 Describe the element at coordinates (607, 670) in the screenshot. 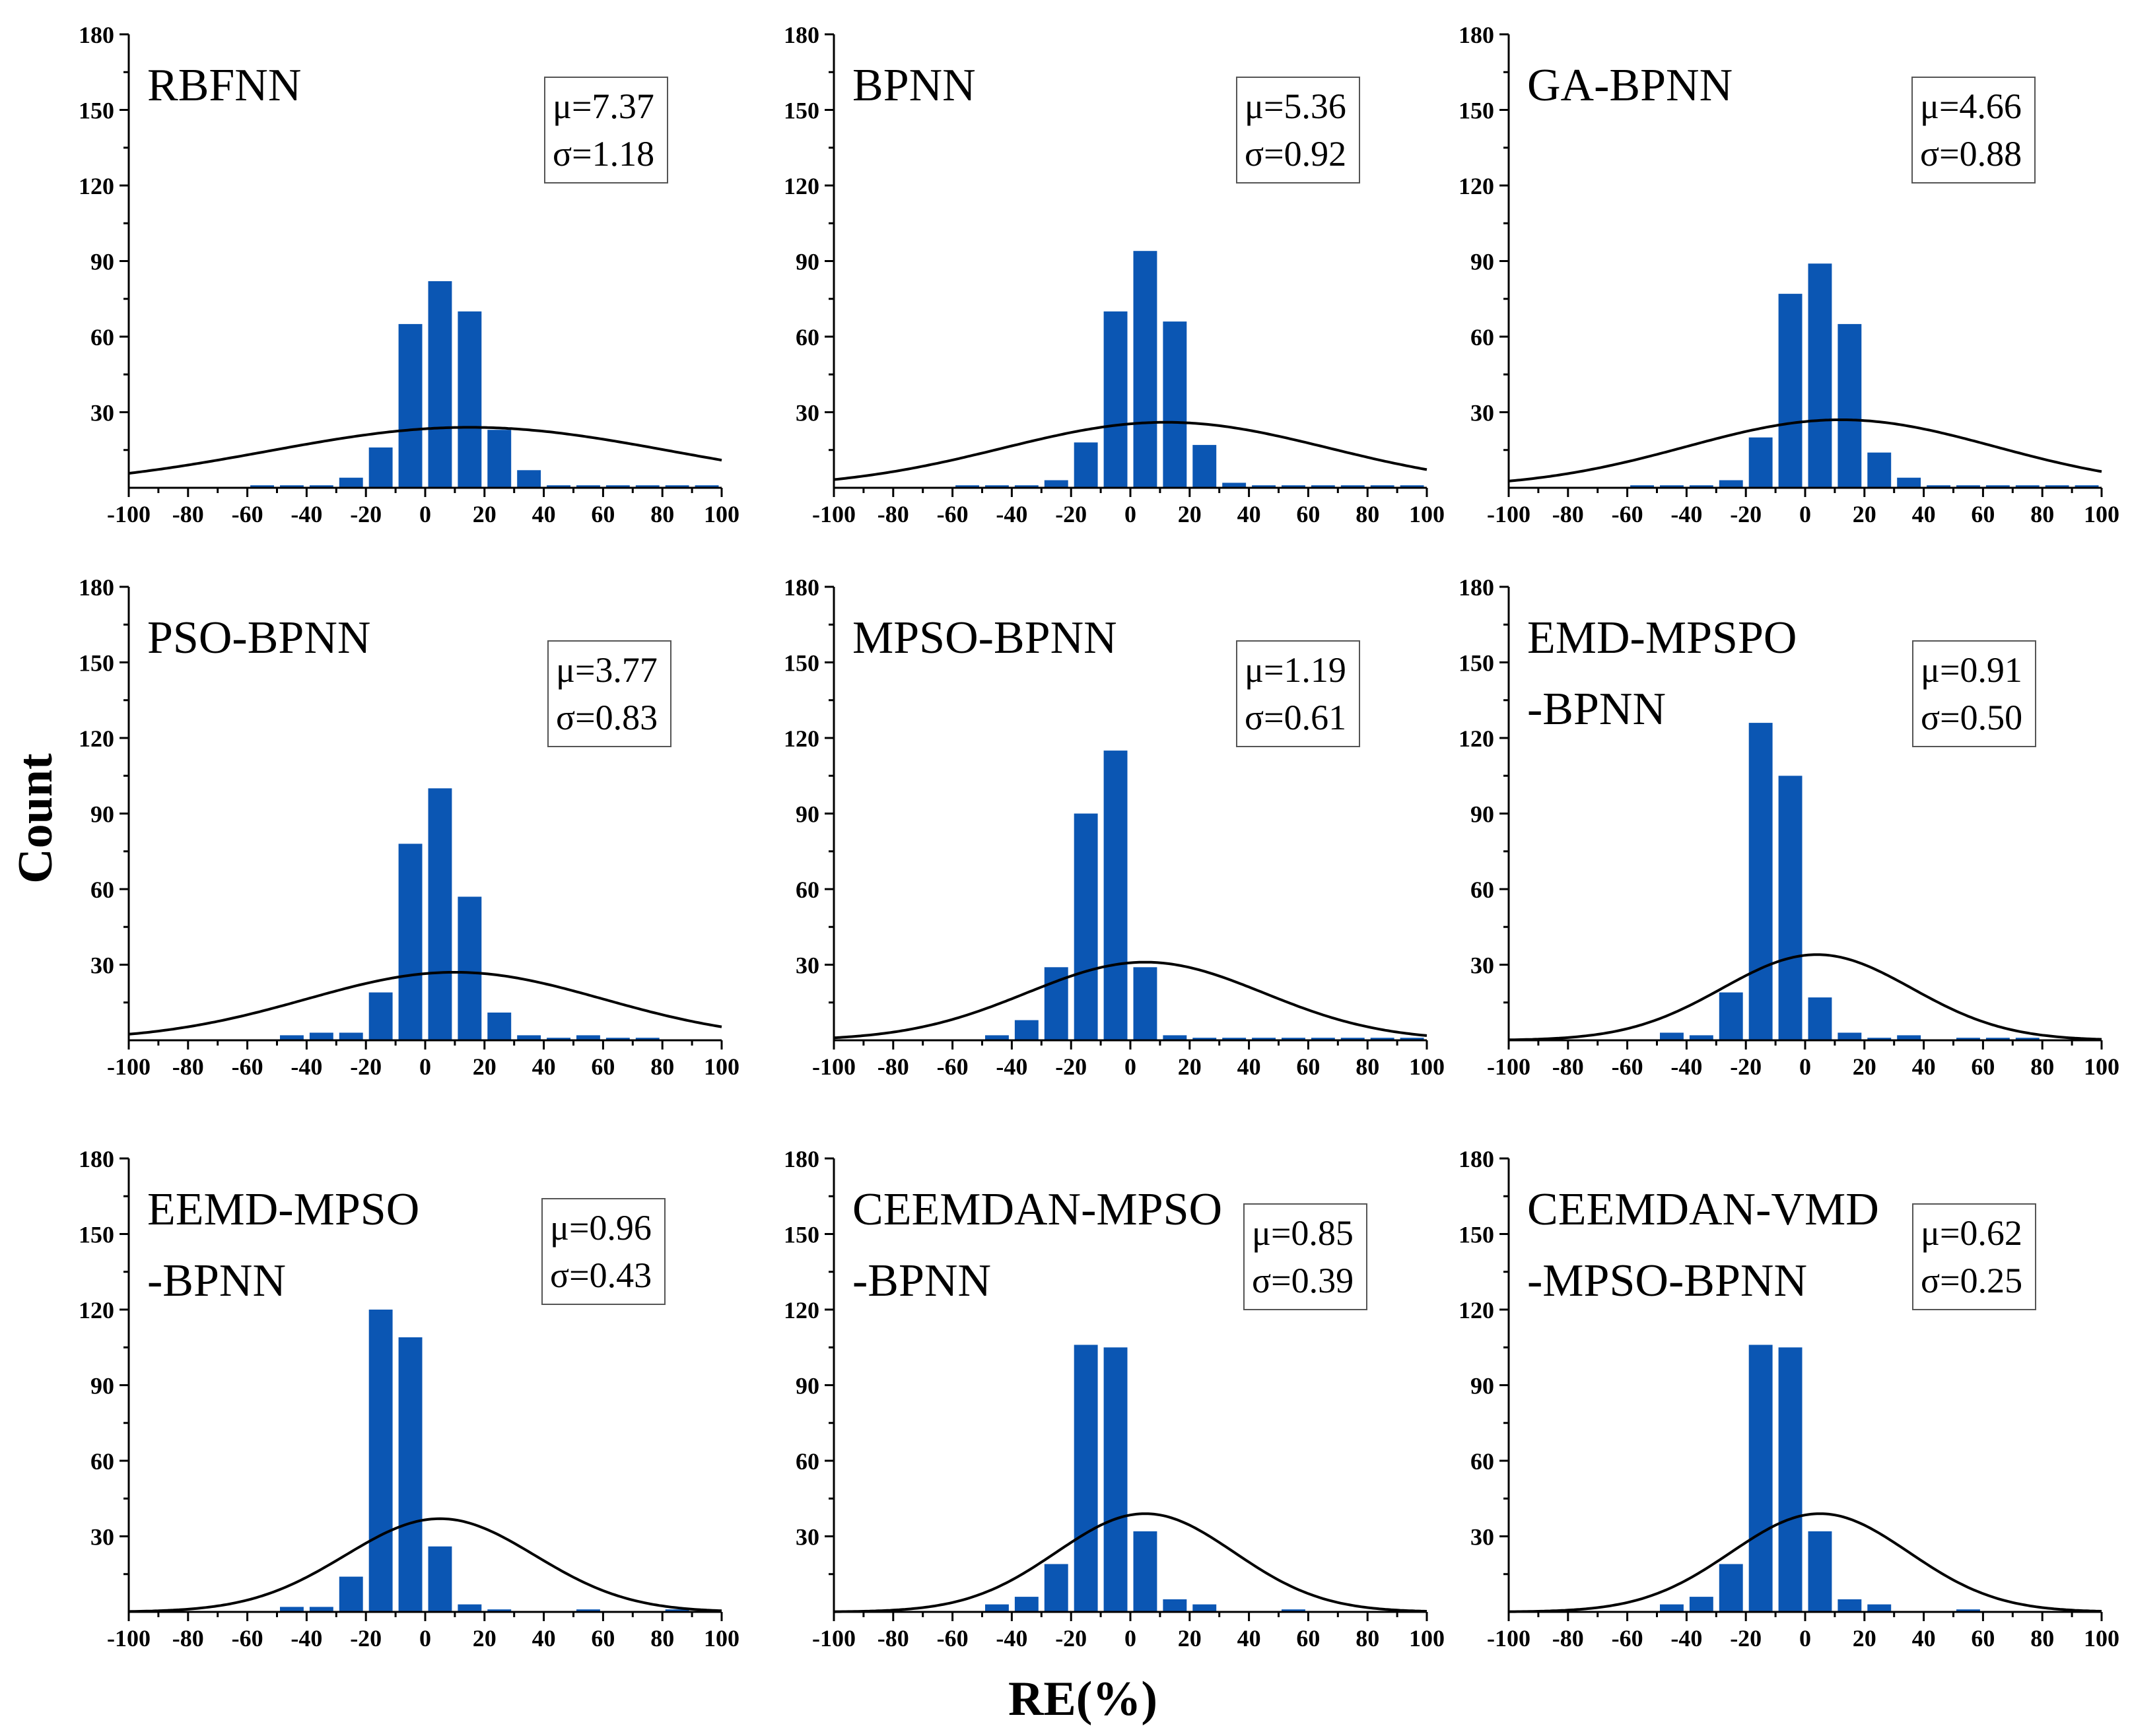

I see `stats-mean: μ=3.77` at that location.